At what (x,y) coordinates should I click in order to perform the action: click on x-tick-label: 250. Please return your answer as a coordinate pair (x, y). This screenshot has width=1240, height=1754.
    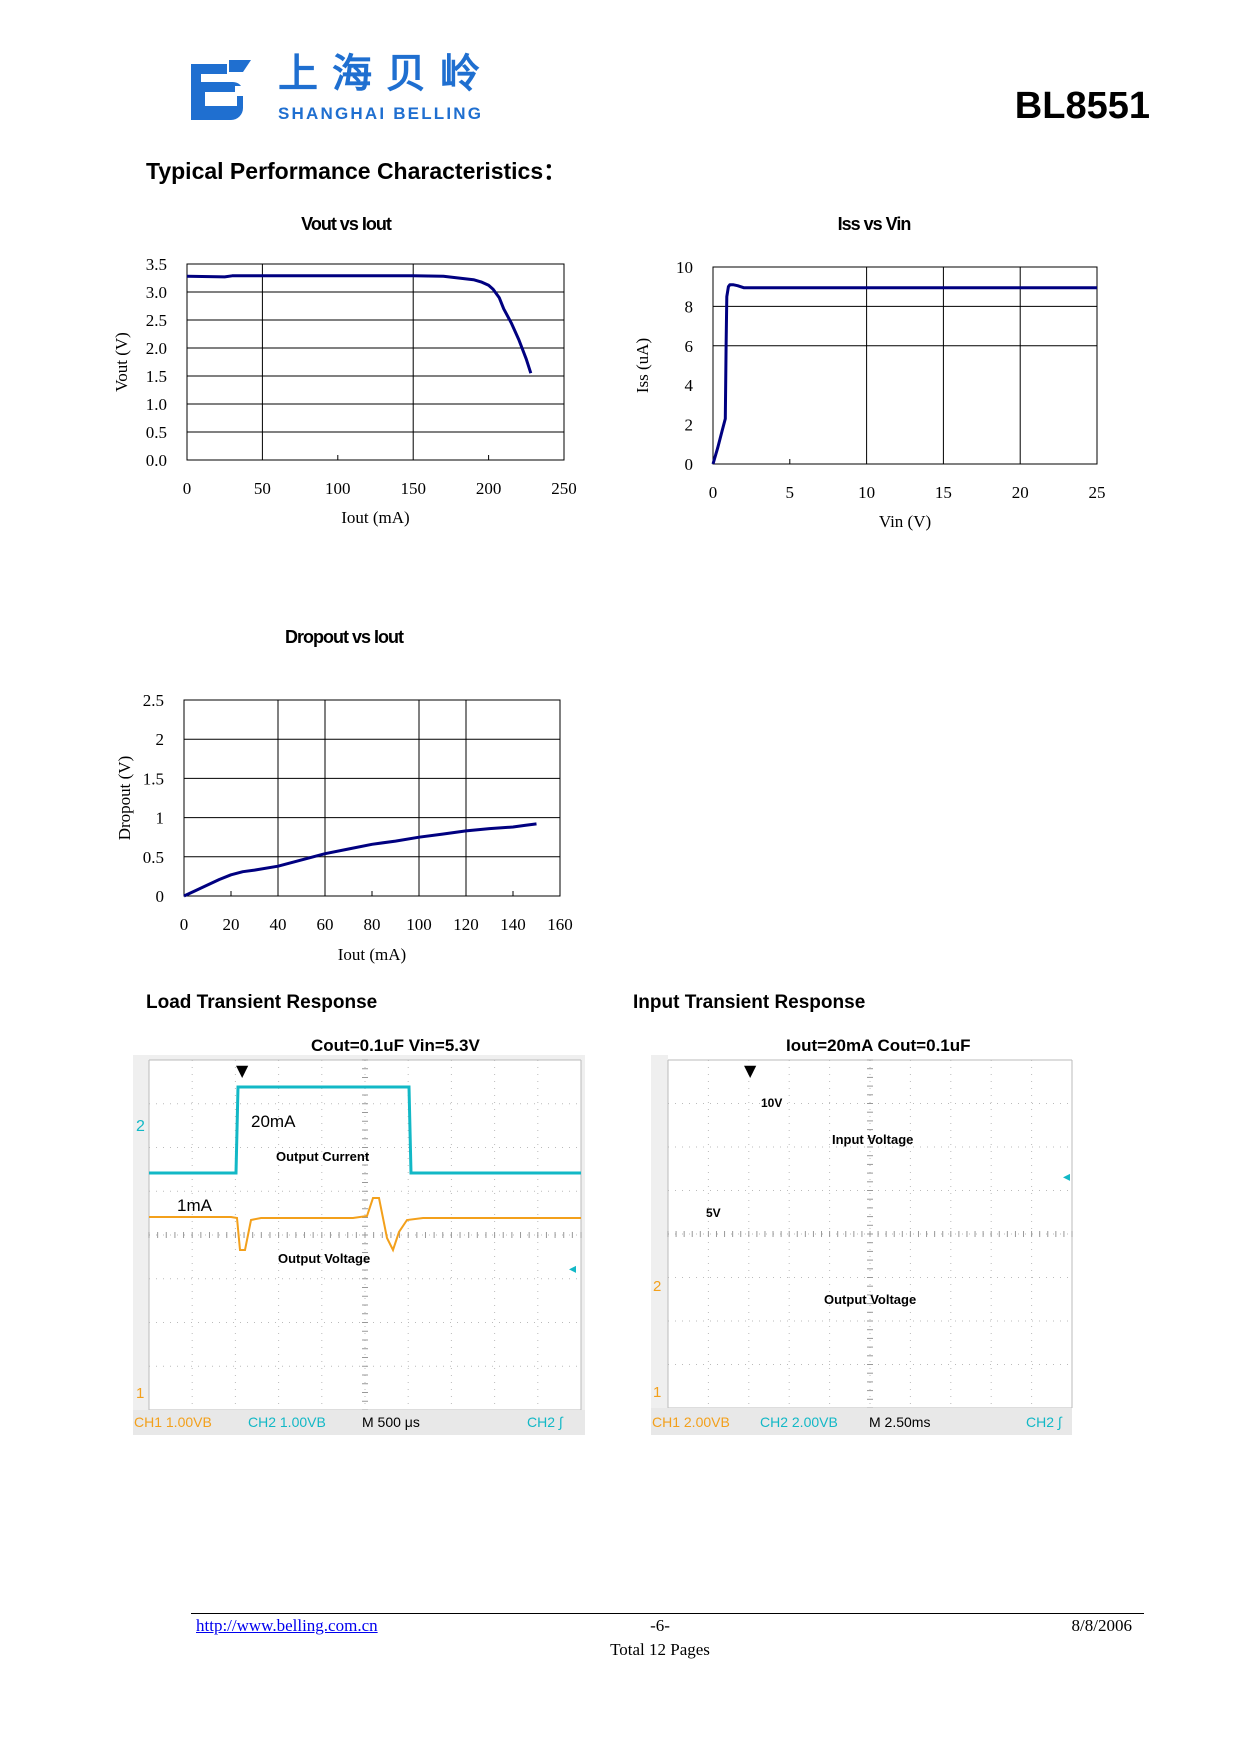
    Looking at the image, I should click on (564, 488).